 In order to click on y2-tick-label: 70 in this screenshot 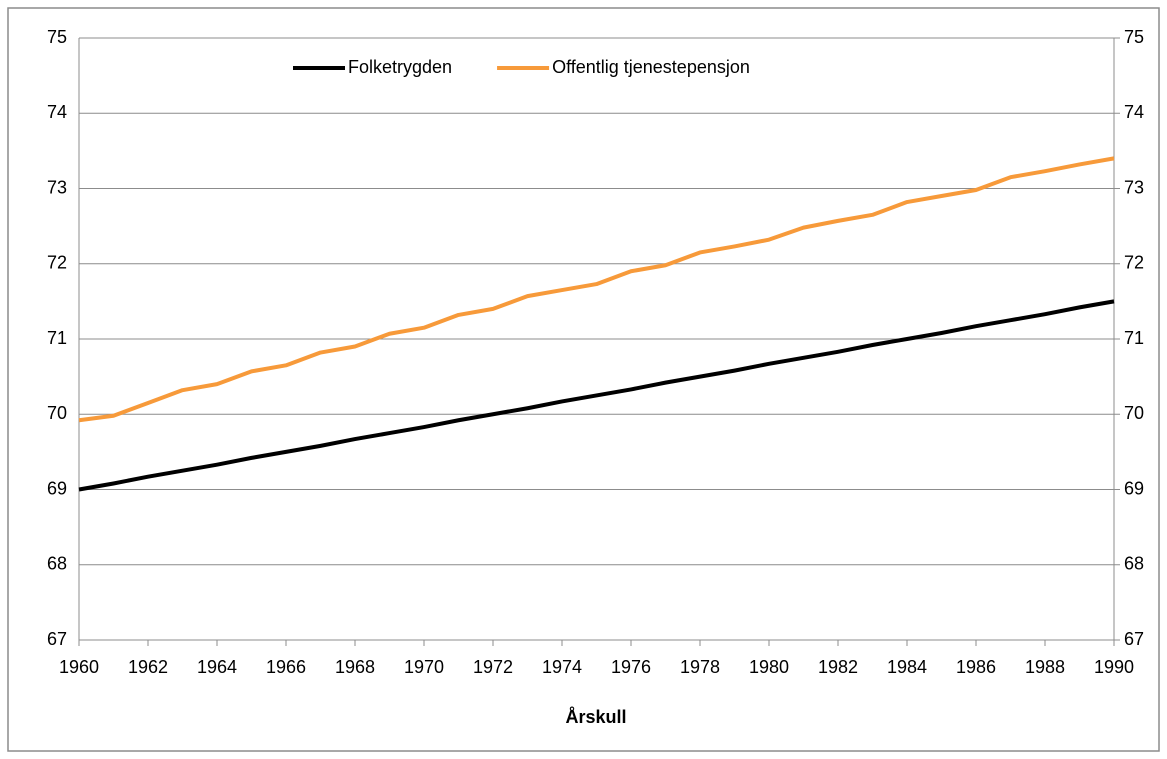, I will do `click(1134, 413)`.